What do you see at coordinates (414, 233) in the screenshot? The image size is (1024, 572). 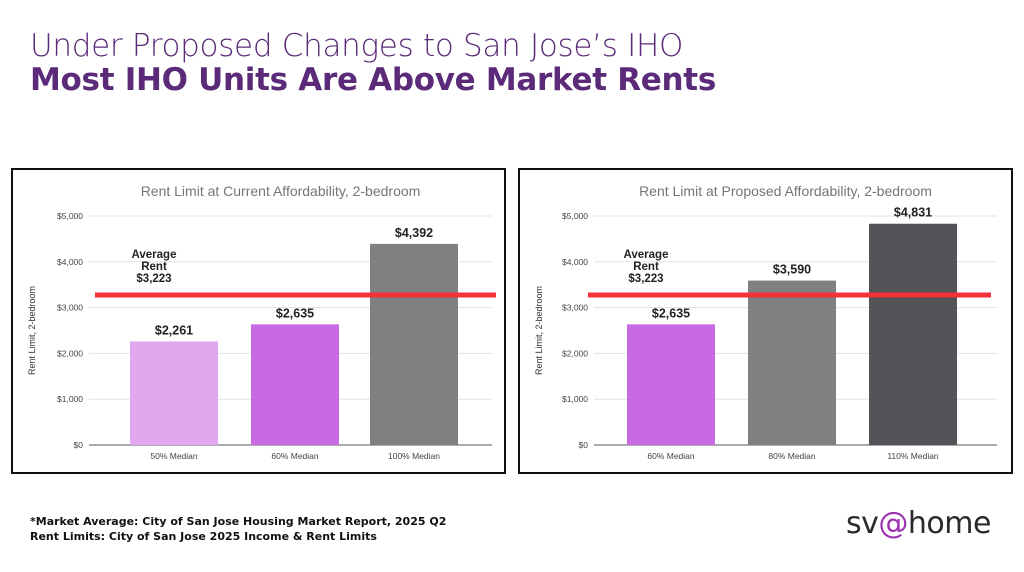 I see `bar-value-label: $4,392` at bounding box center [414, 233].